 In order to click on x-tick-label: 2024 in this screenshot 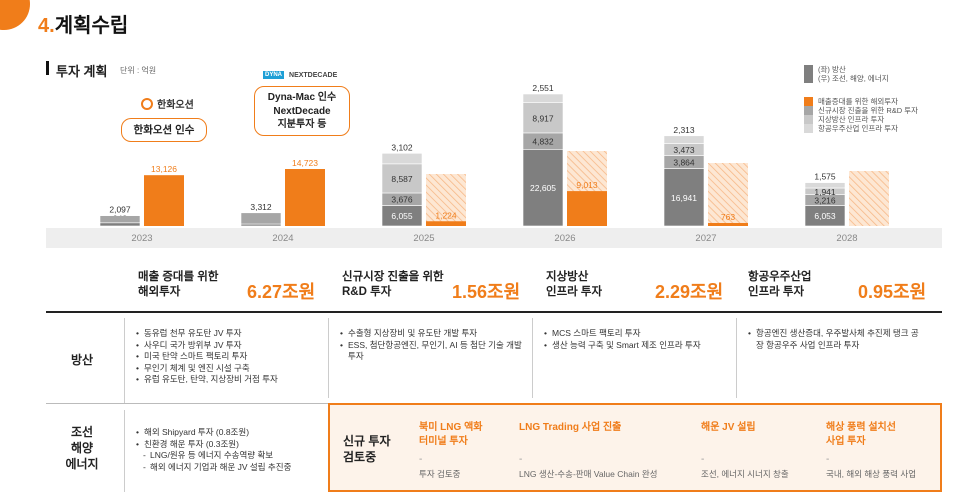, I will do `click(282, 238)`.